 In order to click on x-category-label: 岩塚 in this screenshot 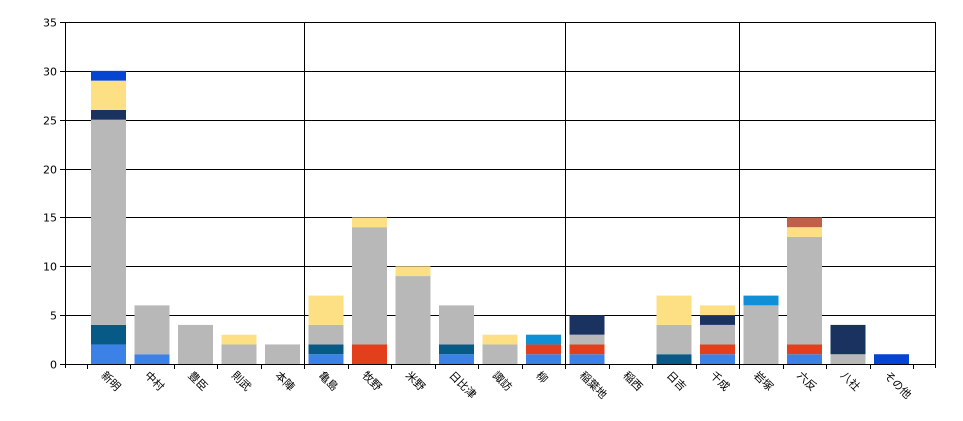, I will do `click(763, 380)`.